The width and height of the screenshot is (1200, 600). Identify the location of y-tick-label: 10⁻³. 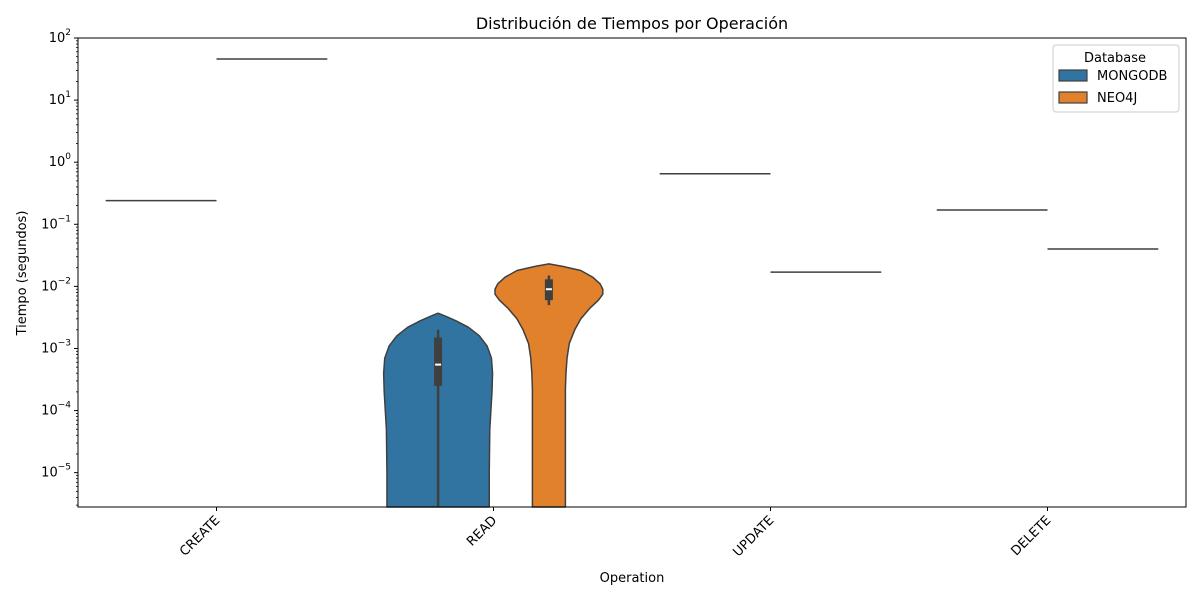
(56, 347).